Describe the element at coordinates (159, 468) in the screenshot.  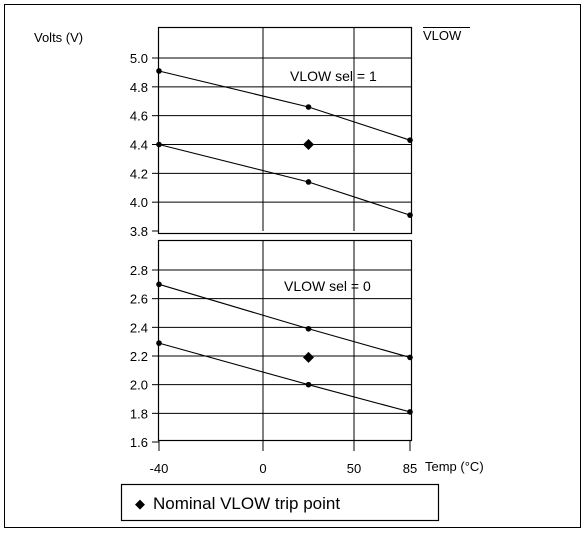
I see `x-tick-label: -40` at that location.